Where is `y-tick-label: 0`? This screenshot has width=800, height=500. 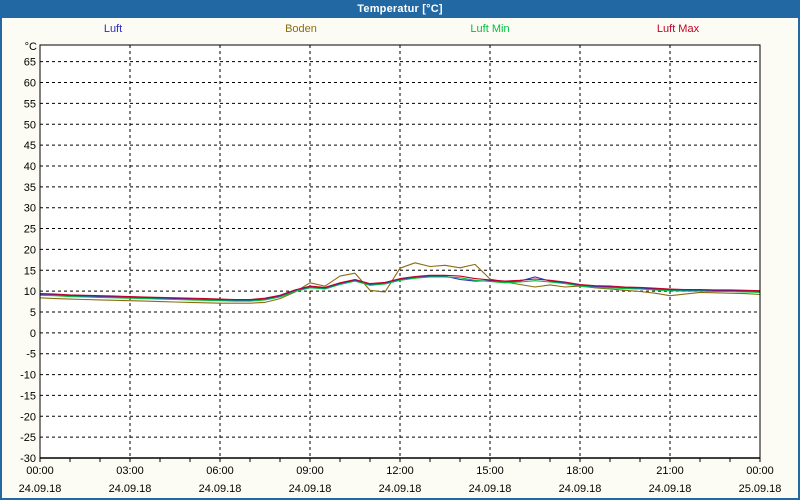
y-tick-label: 0 is located at coordinates (33, 334).